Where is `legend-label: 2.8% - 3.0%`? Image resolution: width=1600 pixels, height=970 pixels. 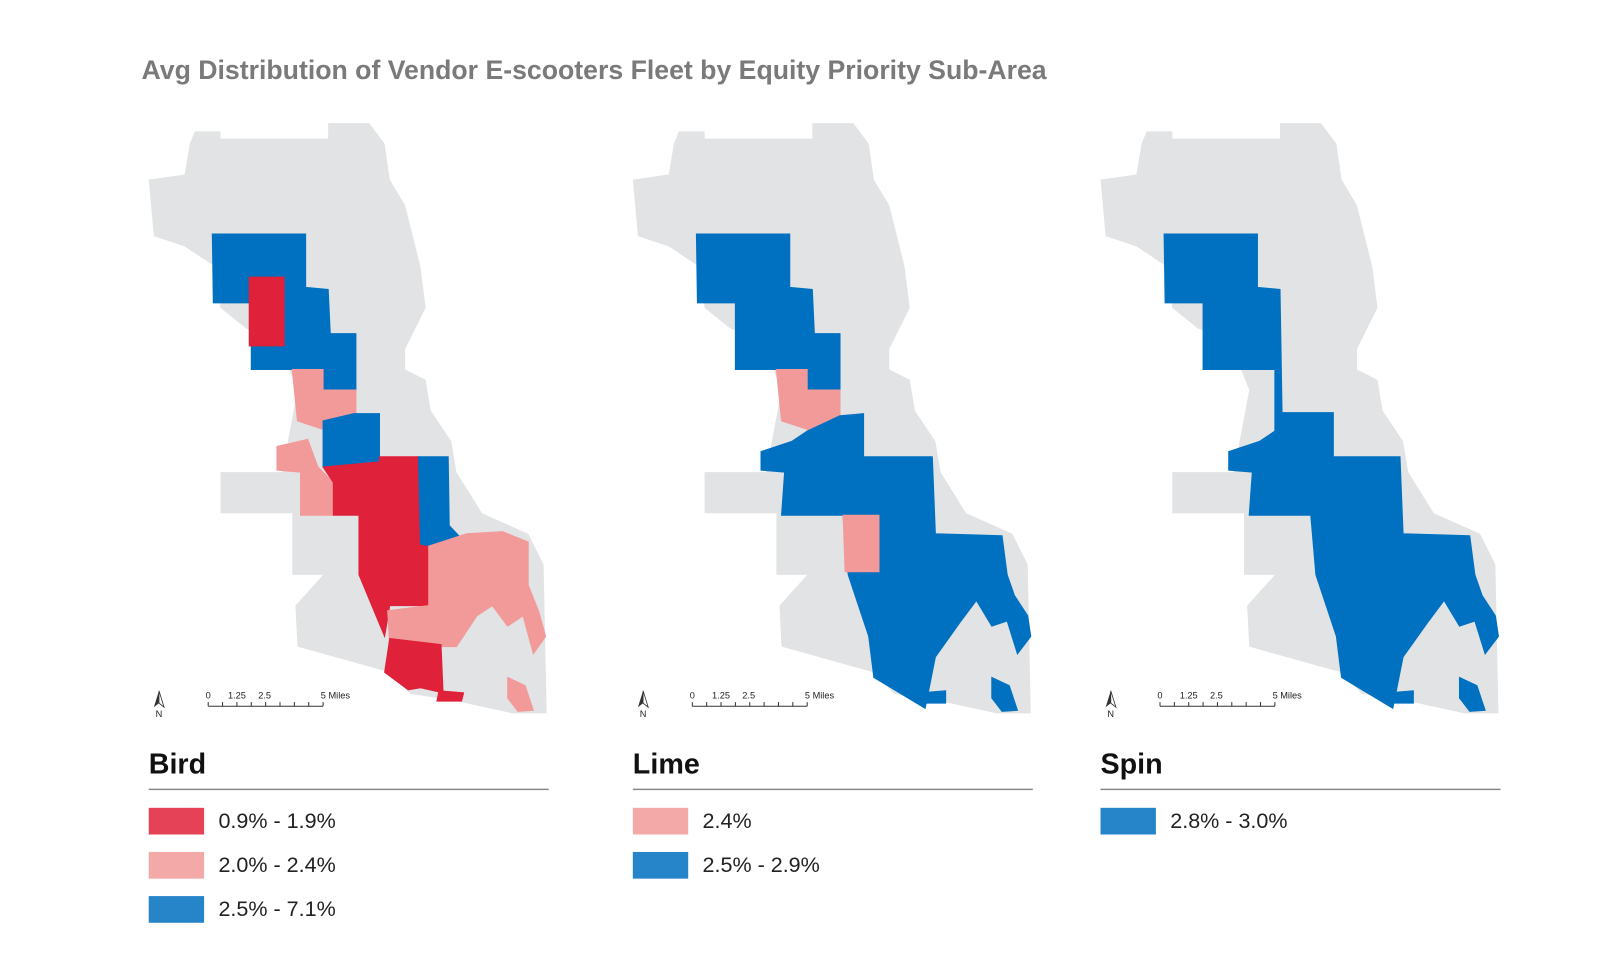
legend-label: 2.8% - 3.0% is located at coordinates (1228, 821).